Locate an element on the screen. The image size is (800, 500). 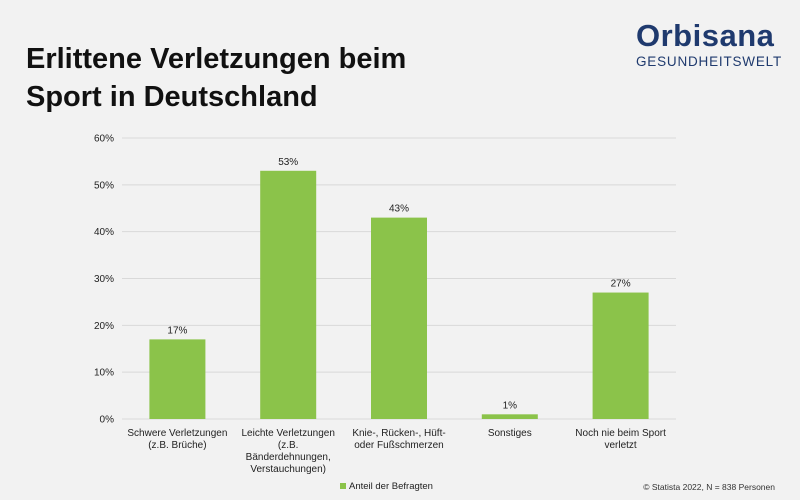
y-tick-label: 30% is located at coordinates (104, 279).